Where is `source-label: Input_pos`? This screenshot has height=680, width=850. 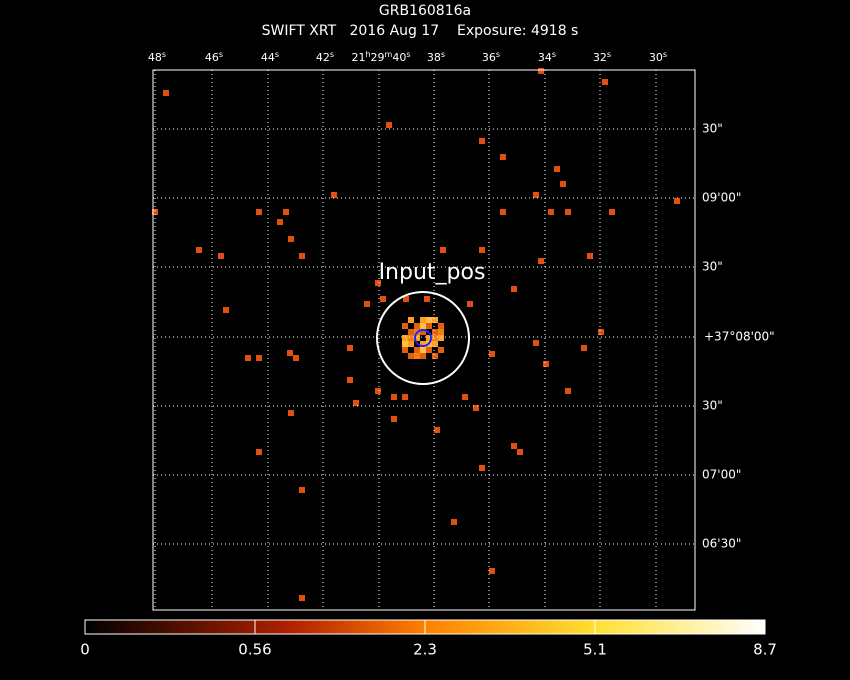 source-label: Input_pos is located at coordinates (432, 272).